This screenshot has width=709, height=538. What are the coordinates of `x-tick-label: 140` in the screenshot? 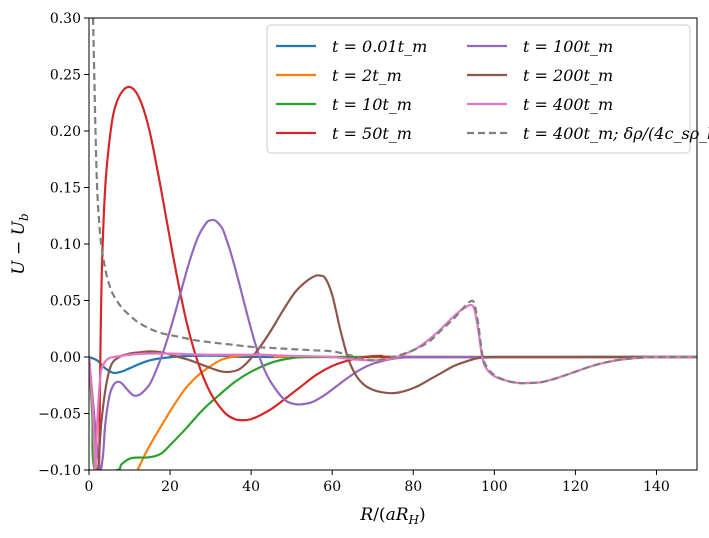 It's located at (656, 487).